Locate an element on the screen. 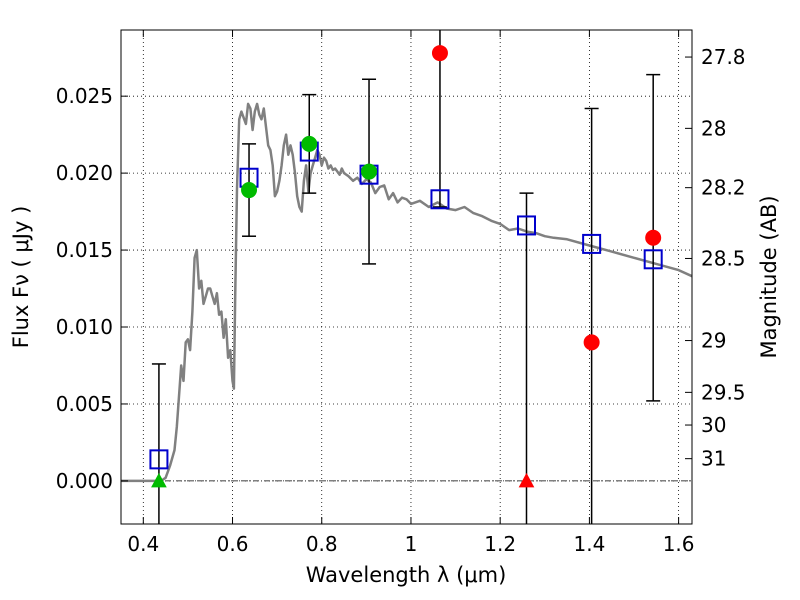 Image resolution: width=800 pixels, height=600 pixels. x-tick-label: 1 is located at coordinates (411, 544).